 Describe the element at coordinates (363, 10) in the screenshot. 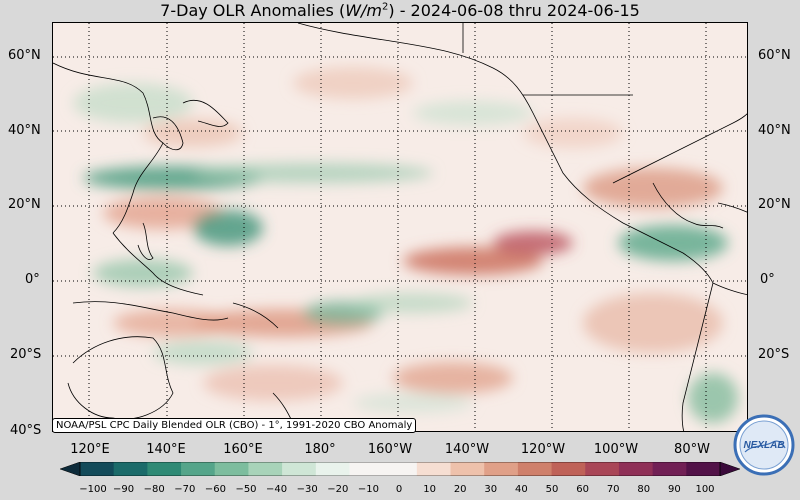

I see `title-unit: W/m` at that location.